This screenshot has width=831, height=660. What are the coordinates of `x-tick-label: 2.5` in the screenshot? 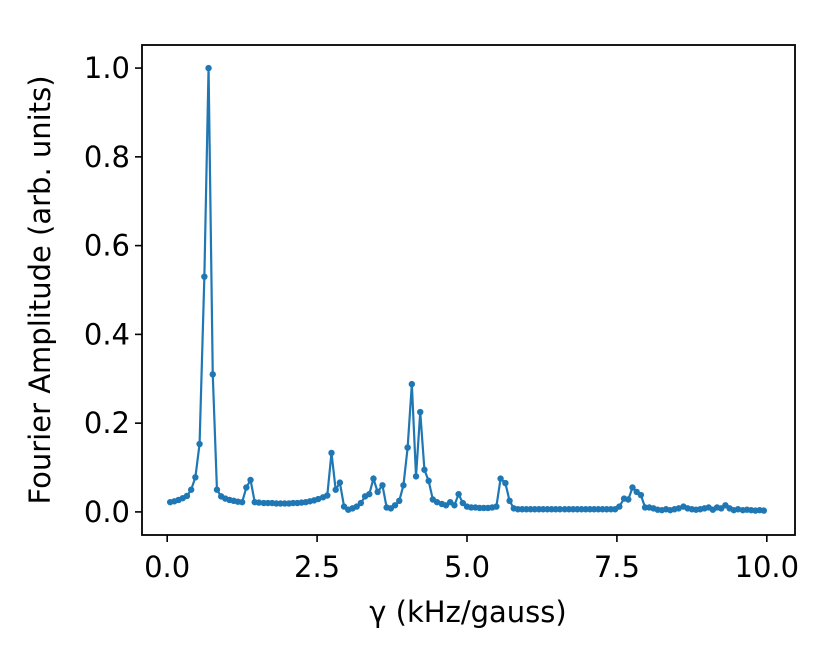 It's located at (317, 567).